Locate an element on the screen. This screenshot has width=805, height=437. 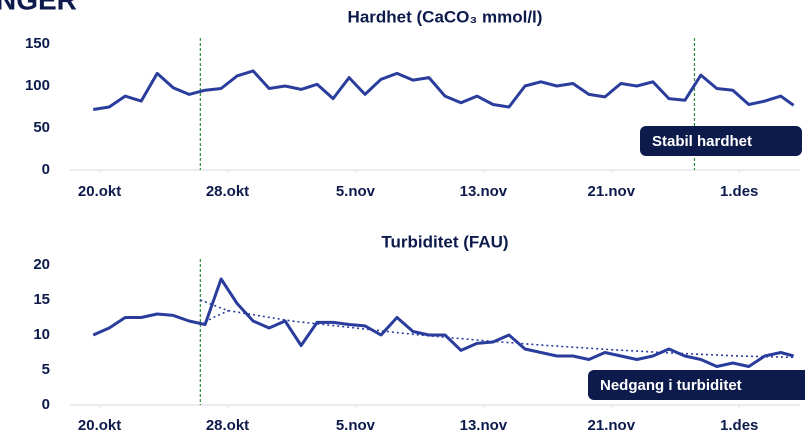
y-tick-label: 100 is located at coordinates (37, 85).